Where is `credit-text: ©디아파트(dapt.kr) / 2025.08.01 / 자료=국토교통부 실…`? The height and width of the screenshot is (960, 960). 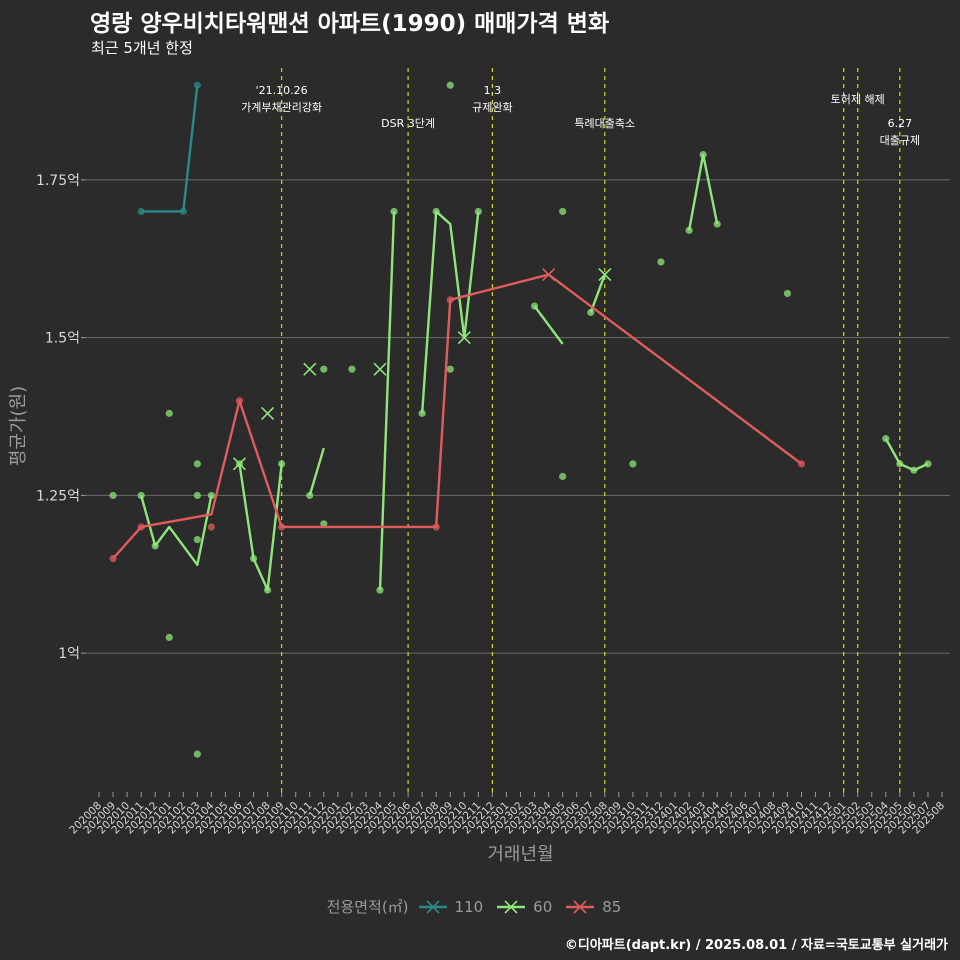
credit-text: ©디아파트(dapt.kr) / 2025.08.01 / 자료=국토교통부 실… is located at coordinates (756, 945).